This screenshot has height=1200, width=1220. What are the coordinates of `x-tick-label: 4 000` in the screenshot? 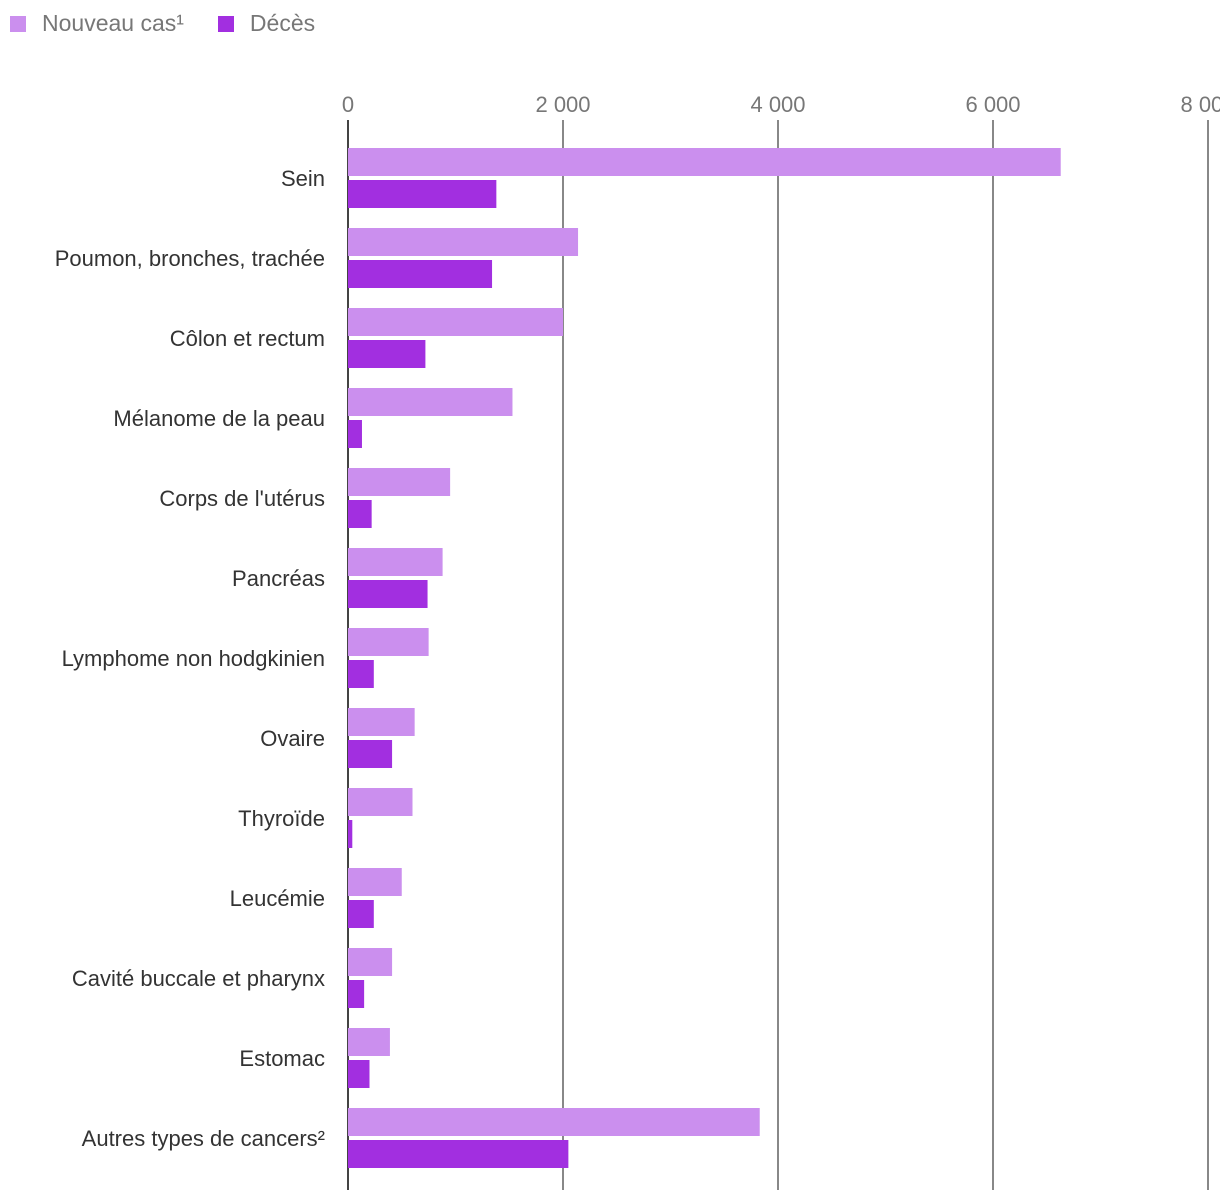 It's located at (777, 104).